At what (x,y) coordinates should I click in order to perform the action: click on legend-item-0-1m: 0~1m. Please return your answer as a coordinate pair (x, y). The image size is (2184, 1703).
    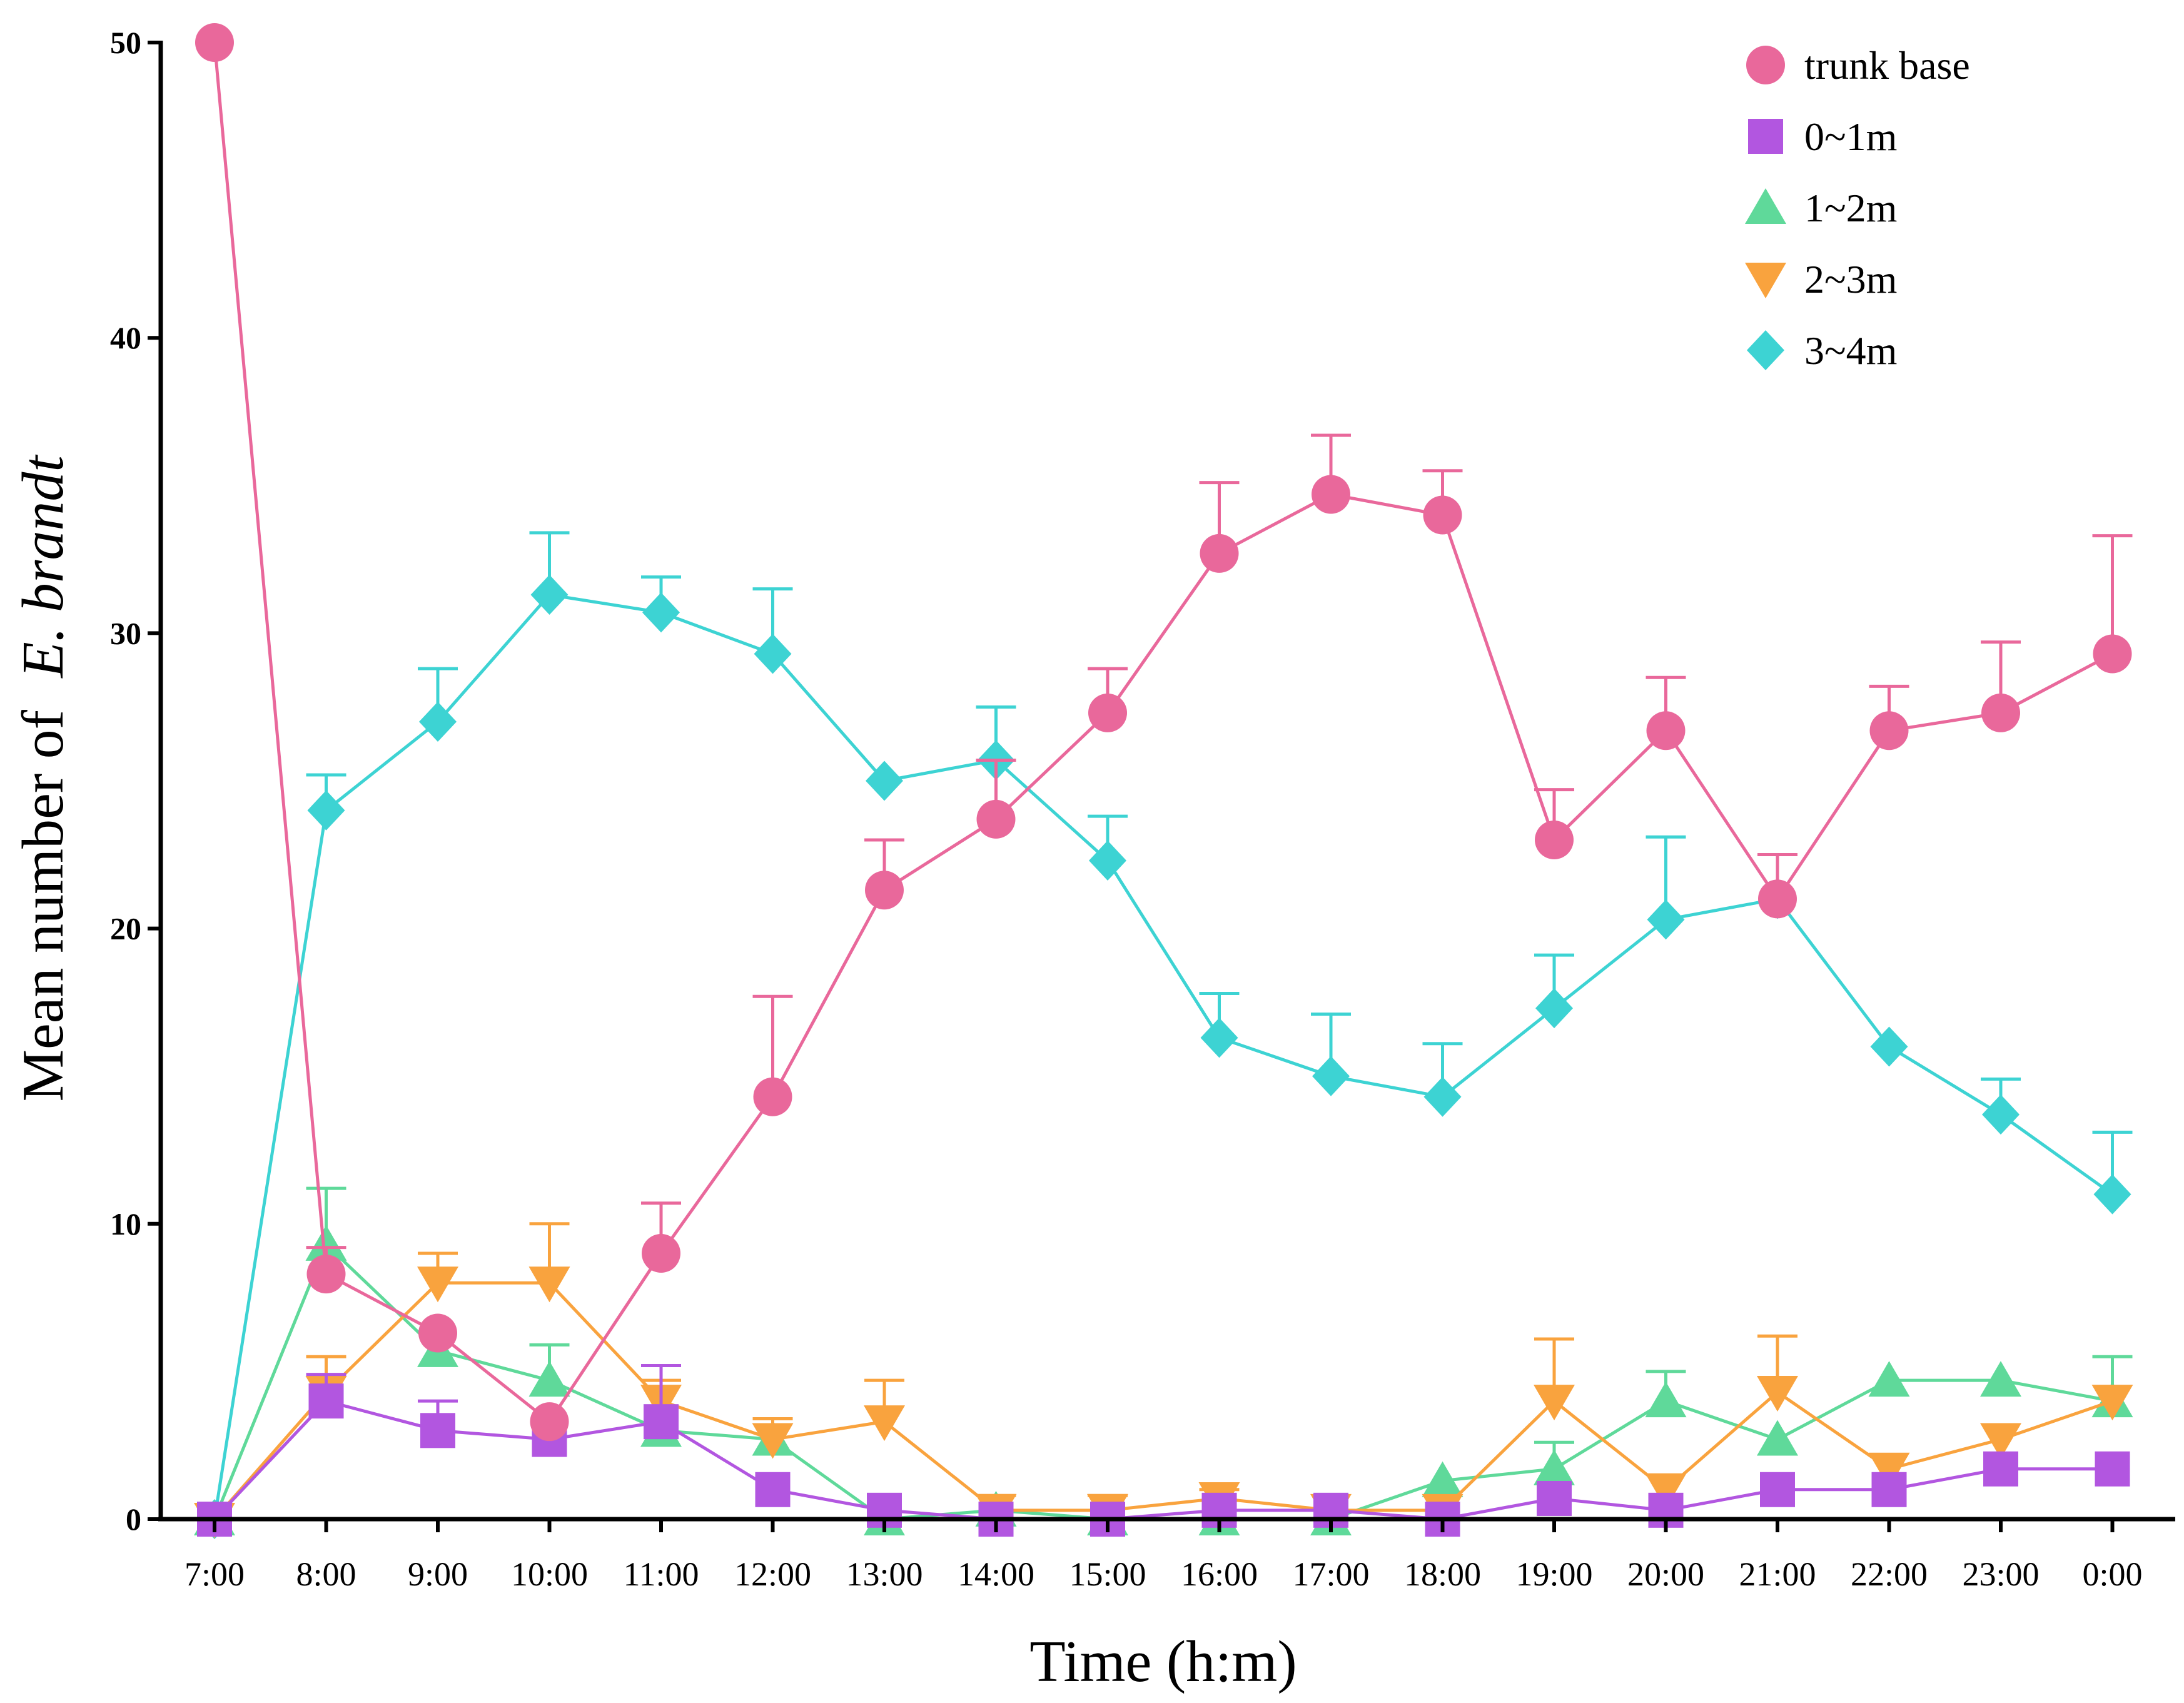
    Looking at the image, I should click on (1822, 136).